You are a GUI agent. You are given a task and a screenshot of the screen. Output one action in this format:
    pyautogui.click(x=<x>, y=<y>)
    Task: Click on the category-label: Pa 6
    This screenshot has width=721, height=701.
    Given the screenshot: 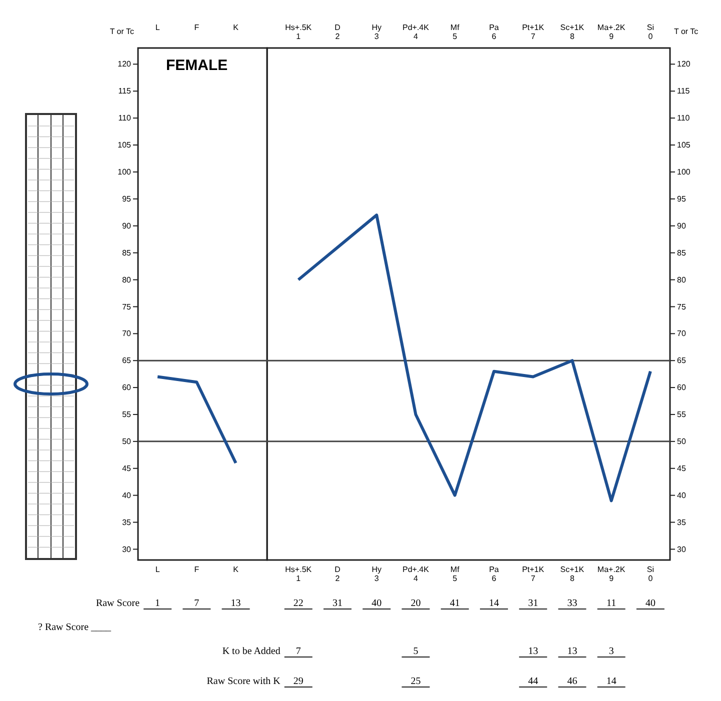 What is the action you would take?
    pyautogui.click(x=494, y=32)
    